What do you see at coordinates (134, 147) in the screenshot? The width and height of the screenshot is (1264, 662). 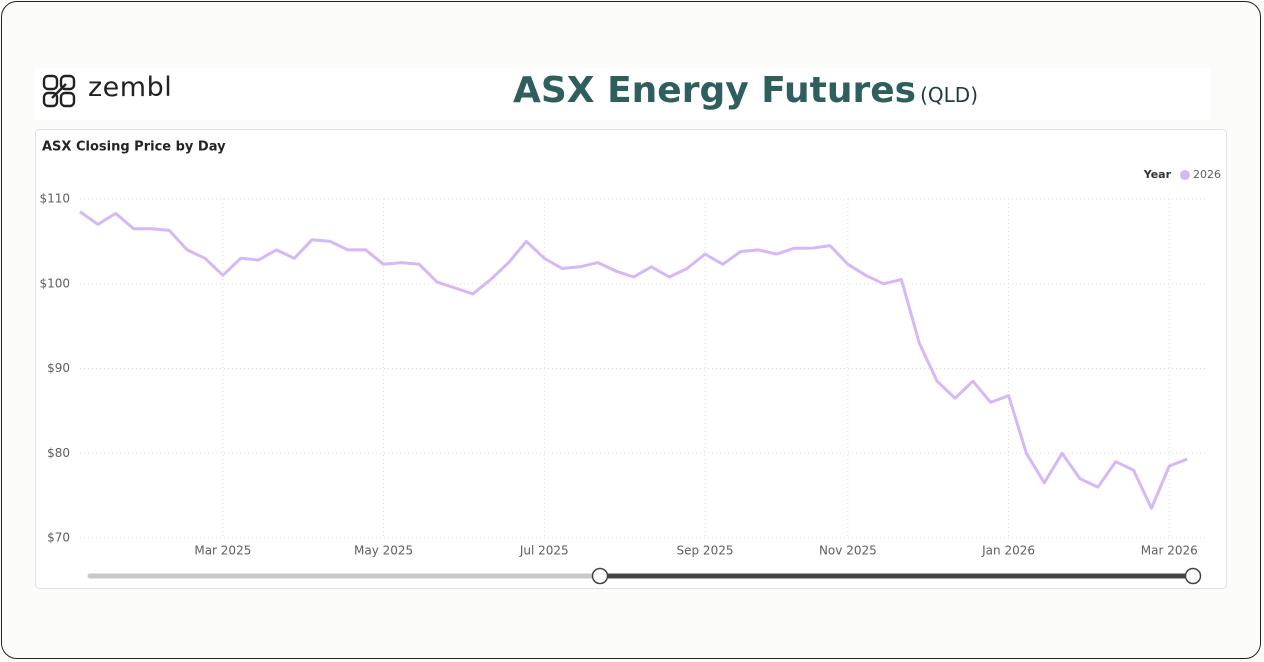 I see `chart-title: ASX Closing Price by Day` at bounding box center [134, 147].